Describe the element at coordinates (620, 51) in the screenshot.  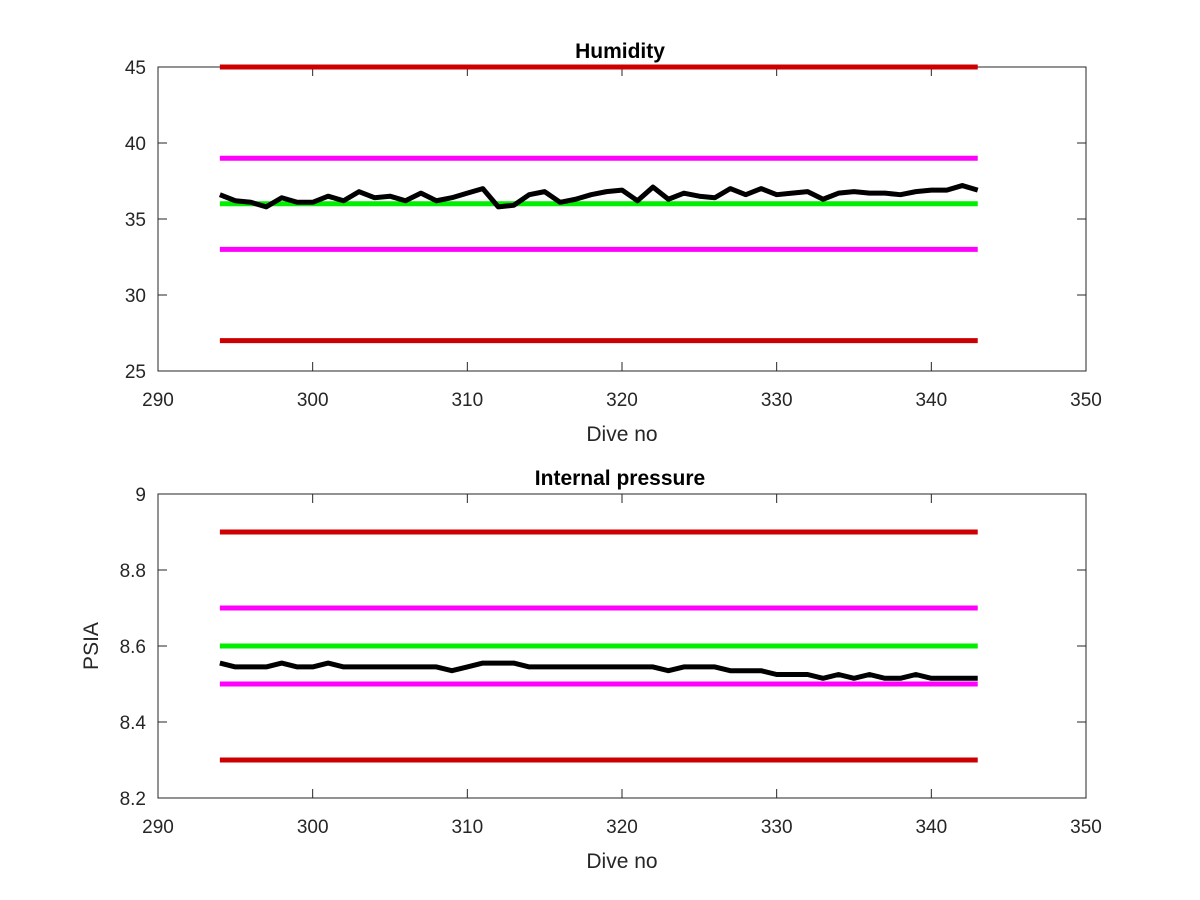
I see `humidity-title: Humidity` at that location.